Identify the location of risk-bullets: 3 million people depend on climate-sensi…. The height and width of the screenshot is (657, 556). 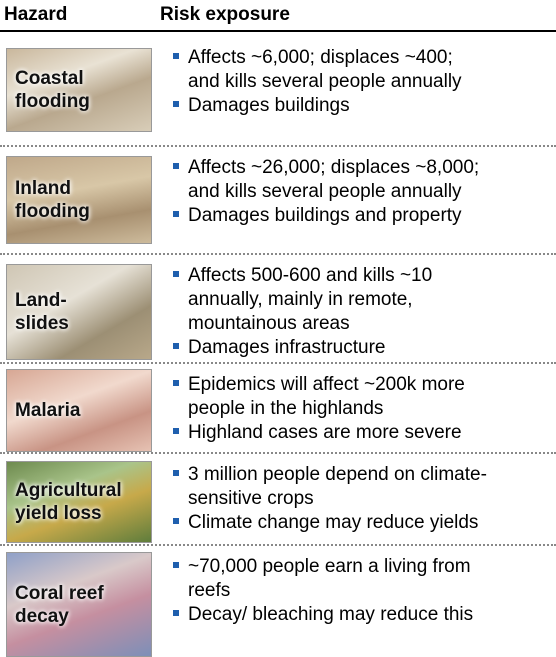
(362, 499).